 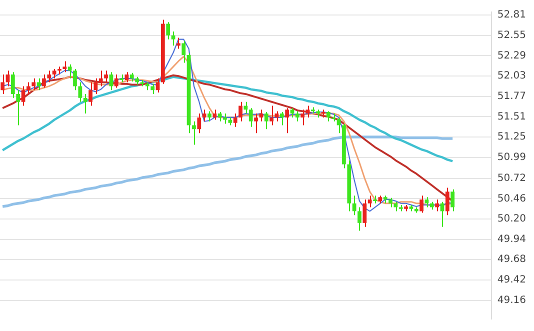 What do you see at coordinates (511, 96) in the screenshot?
I see `y-tick-label: 51.77` at bounding box center [511, 96].